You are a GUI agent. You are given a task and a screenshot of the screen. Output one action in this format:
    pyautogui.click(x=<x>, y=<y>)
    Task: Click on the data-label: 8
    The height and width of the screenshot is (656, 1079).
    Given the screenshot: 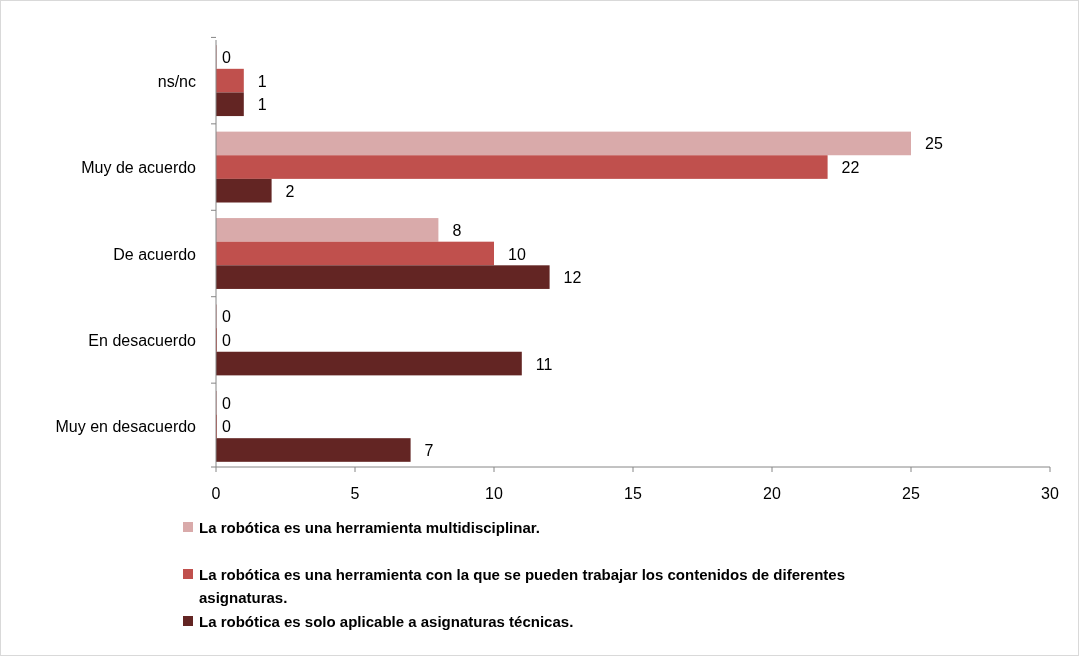 What is the action you would take?
    pyautogui.click(x=457, y=230)
    